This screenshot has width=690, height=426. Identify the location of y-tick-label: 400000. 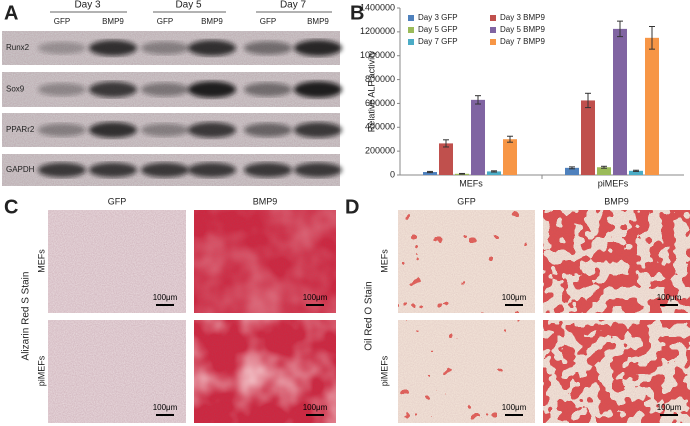
(380, 127).